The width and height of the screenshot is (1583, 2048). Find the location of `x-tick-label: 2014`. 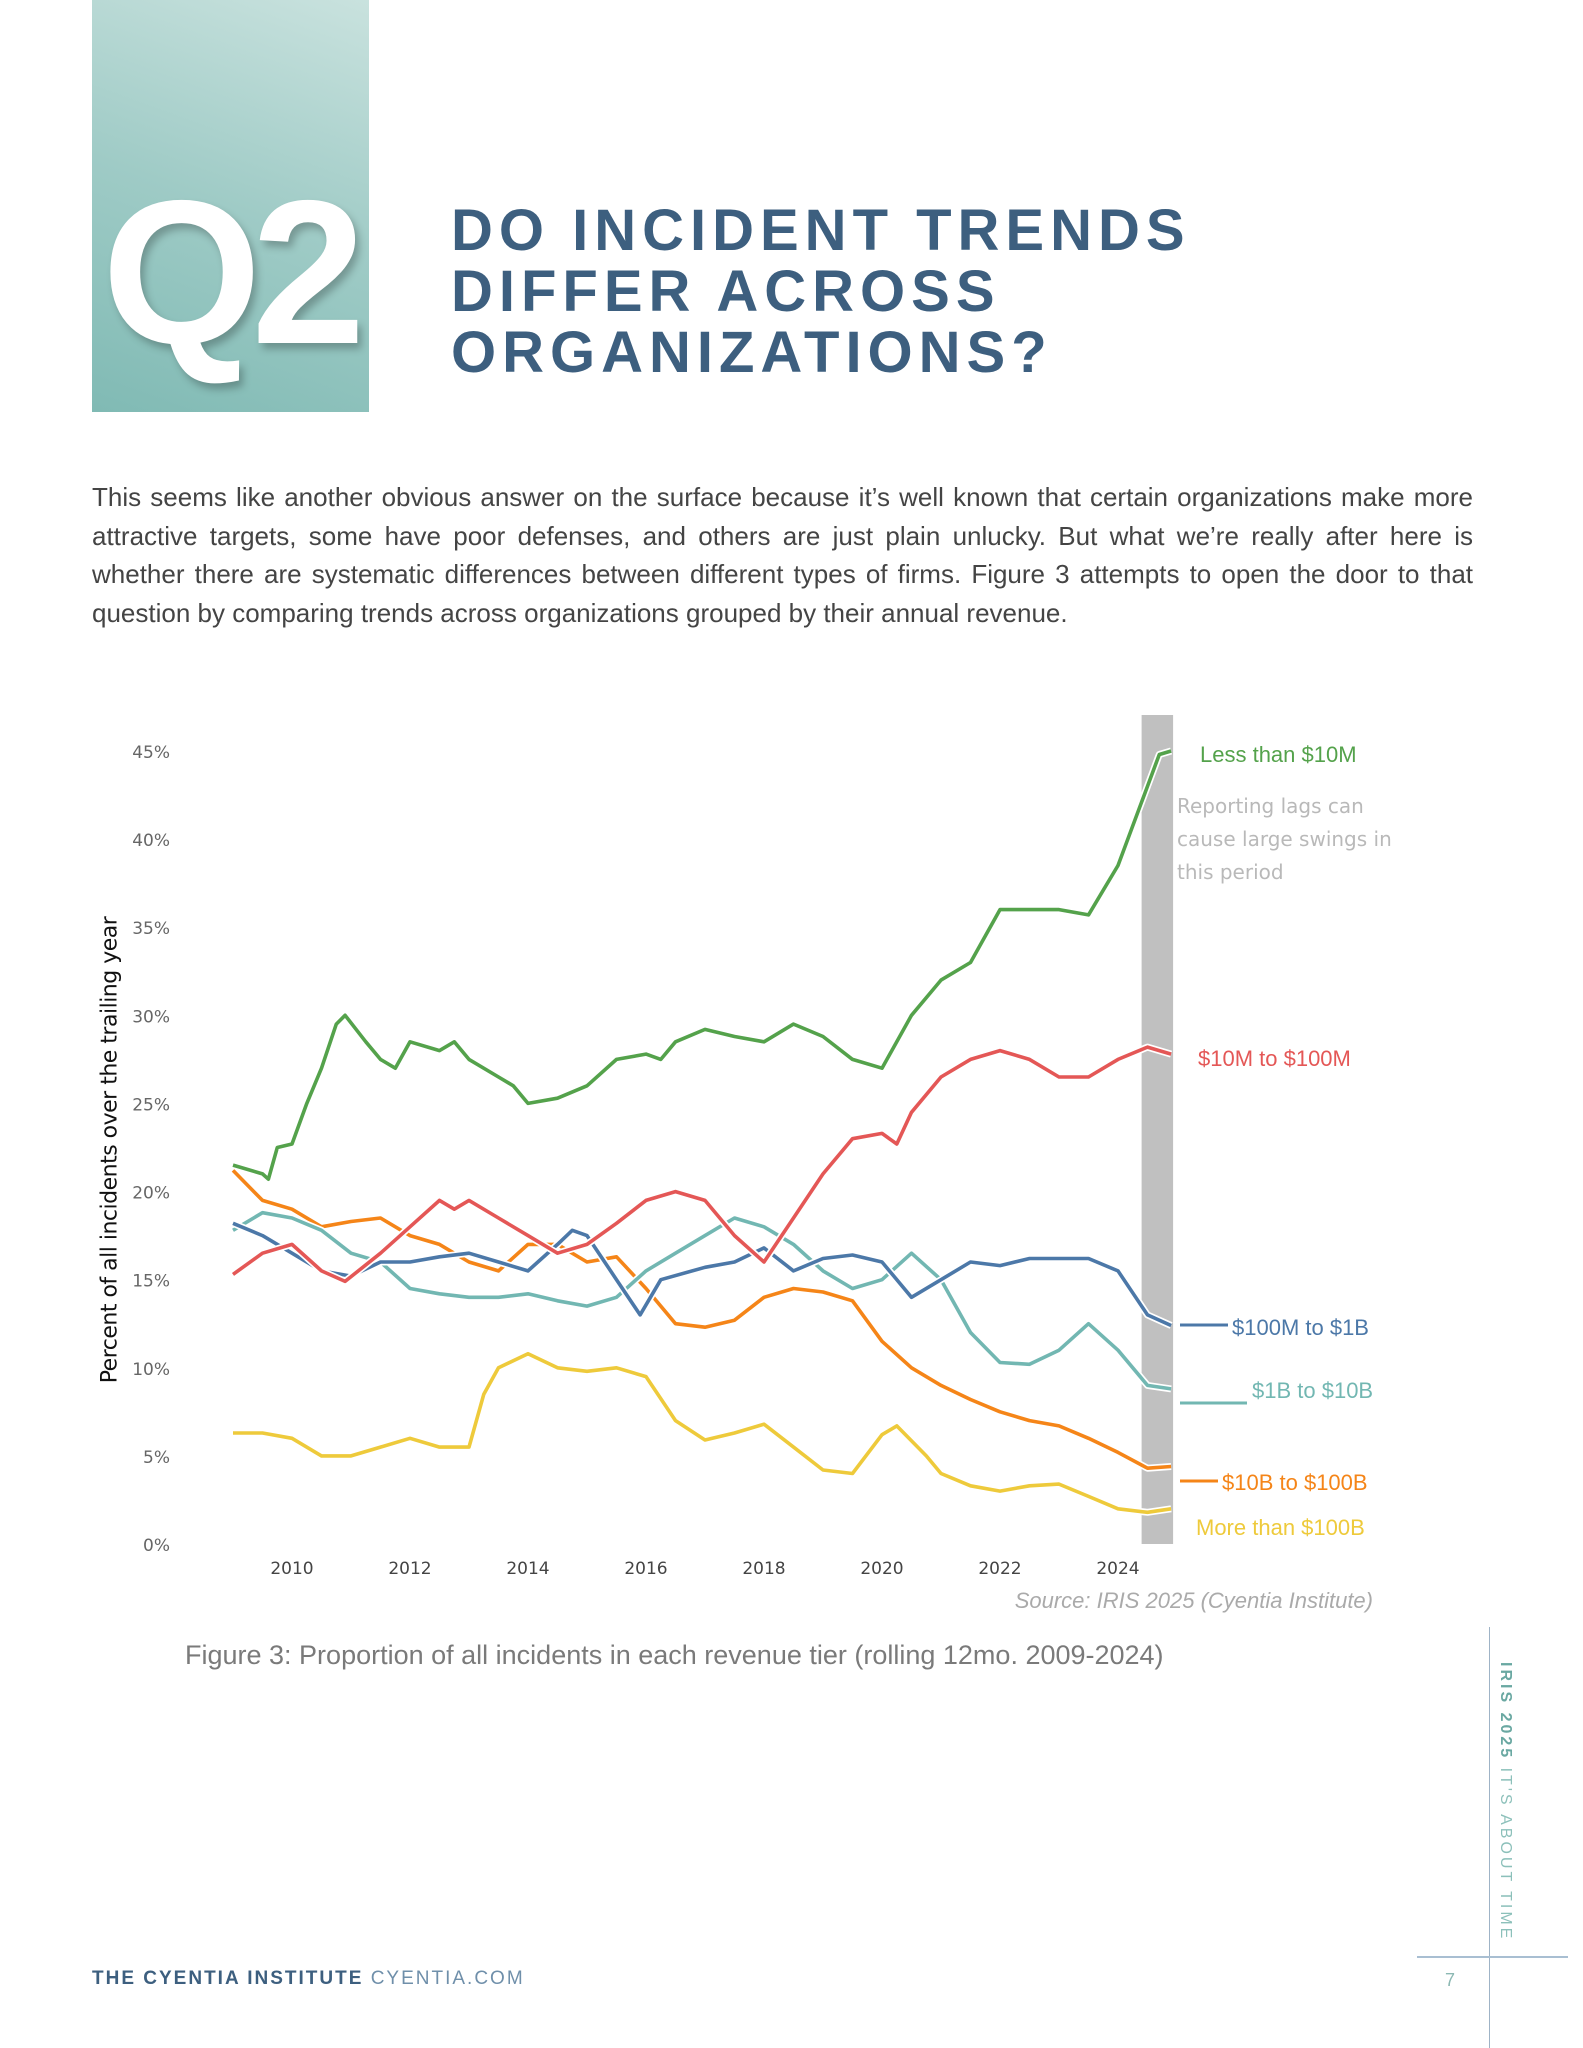

x-tick-label: 2014 is located at coordinates (527, 1569).